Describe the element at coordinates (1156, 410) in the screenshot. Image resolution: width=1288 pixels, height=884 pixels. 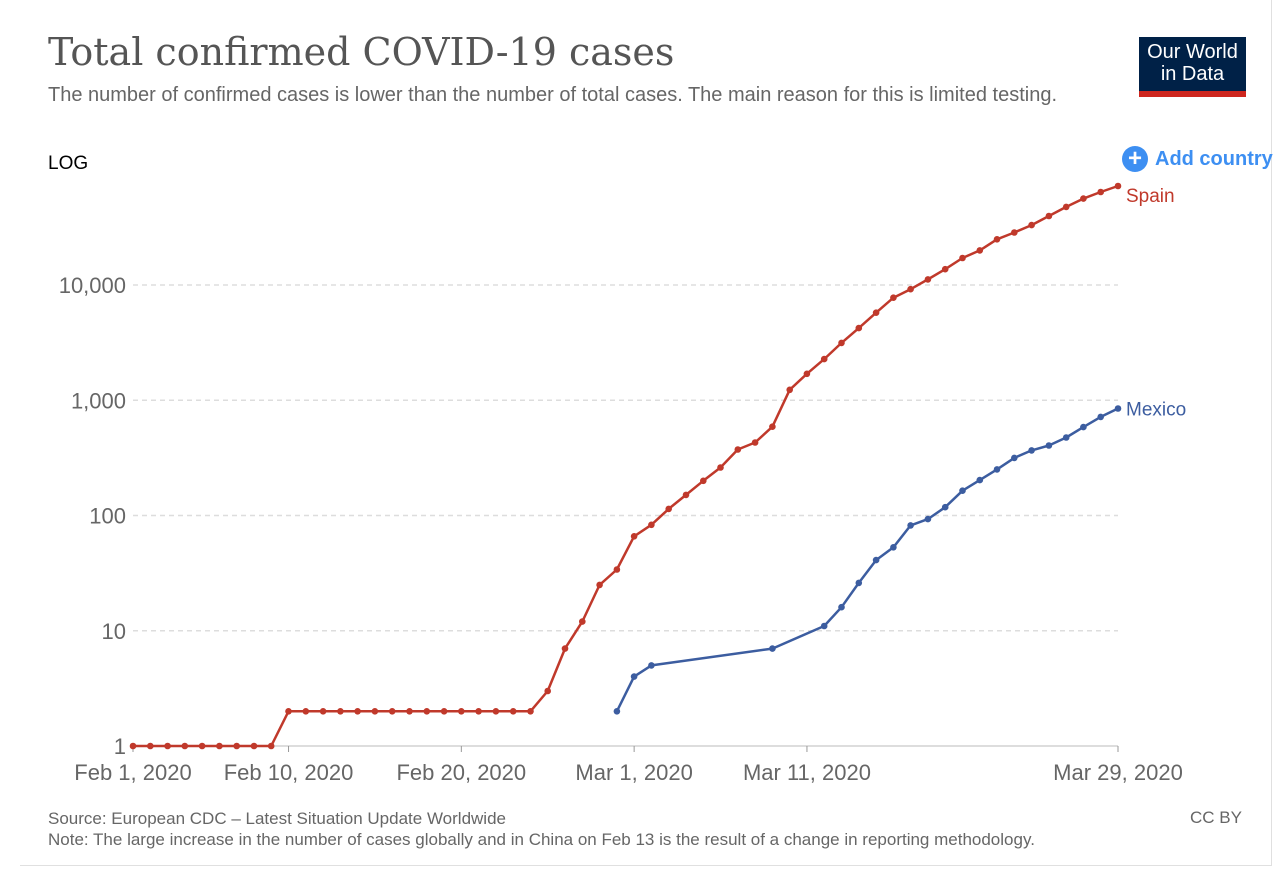
I see `mexico-series-label: Mexico` at that location.